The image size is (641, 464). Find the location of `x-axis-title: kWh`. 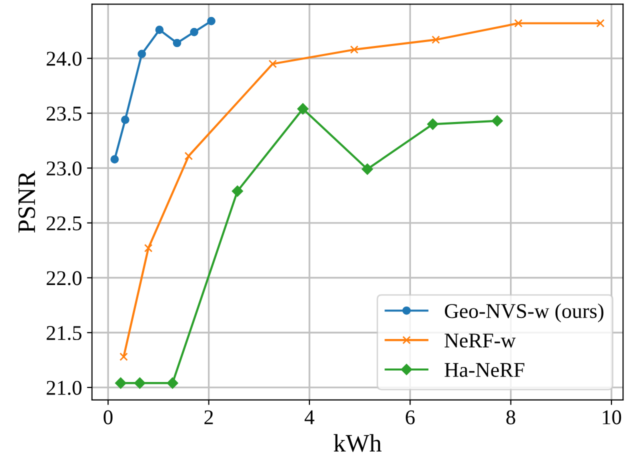

x-axis-title: kWh is located at coordinates (358, 443).